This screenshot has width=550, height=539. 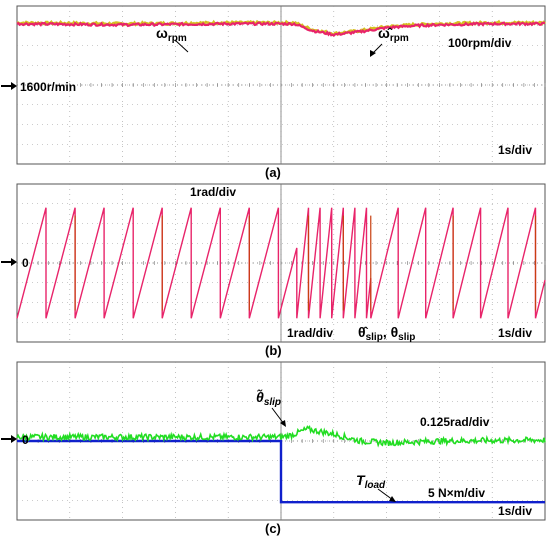 What do you see at coordinates (273, 172) in the screenshot?
I see `caption-a: (a)` at bounding box center [273, 172].